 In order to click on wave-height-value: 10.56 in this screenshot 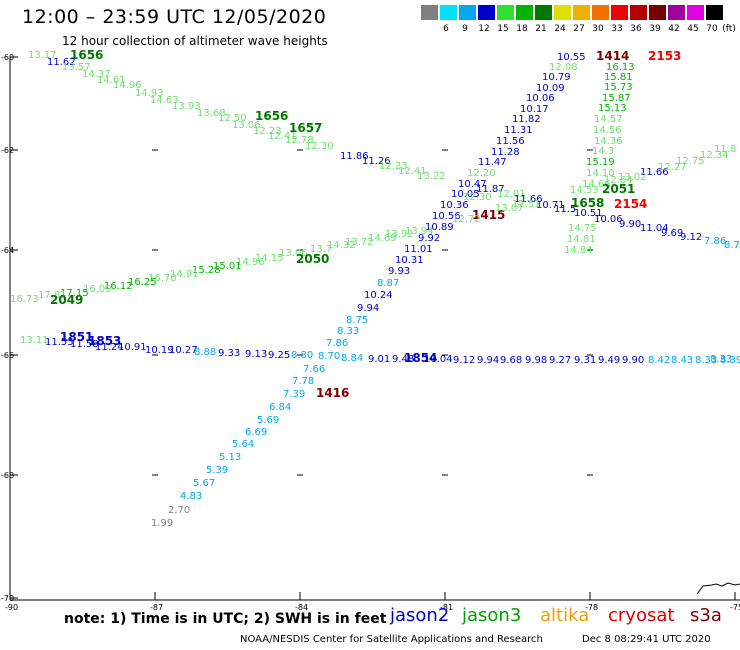, I will do `click(446, 216)`.